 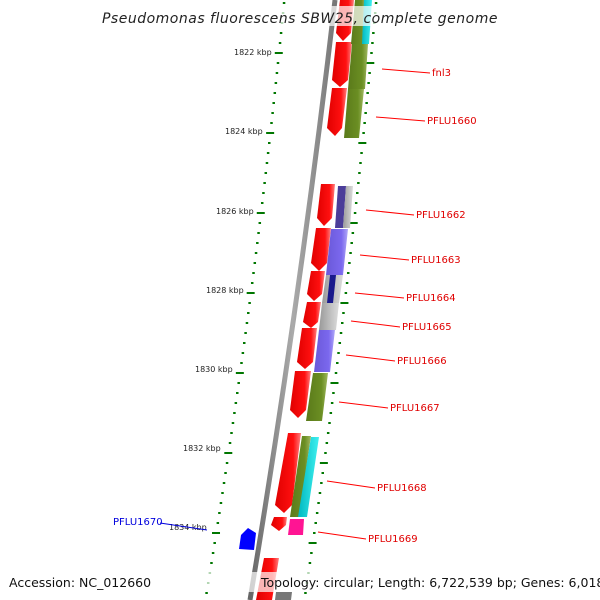 I want to click on dark-blue-feature, so click(x=331, y=289).